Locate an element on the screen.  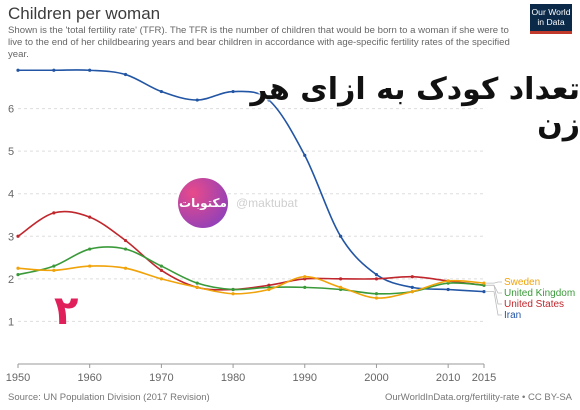
handwritten-number: ۲ is located at coordinates (66, 311).